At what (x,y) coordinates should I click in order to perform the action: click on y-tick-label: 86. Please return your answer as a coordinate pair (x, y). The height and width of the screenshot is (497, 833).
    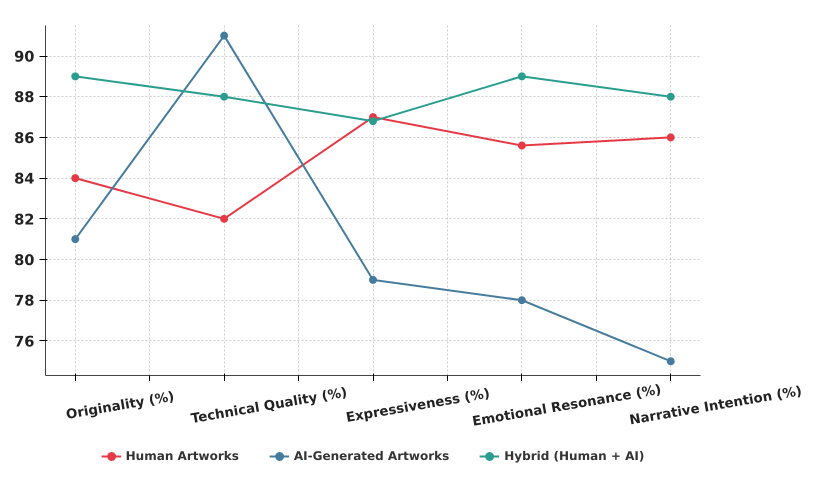
    Looking at the image, I should click on (24, 138).